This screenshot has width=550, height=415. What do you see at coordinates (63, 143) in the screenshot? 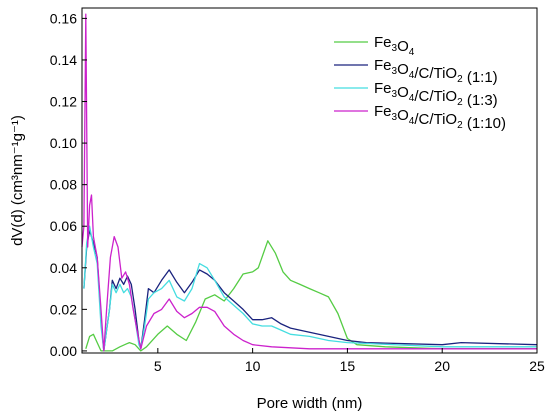
I see `y-tick-label: 0.10` at bounding box center [63, 143].